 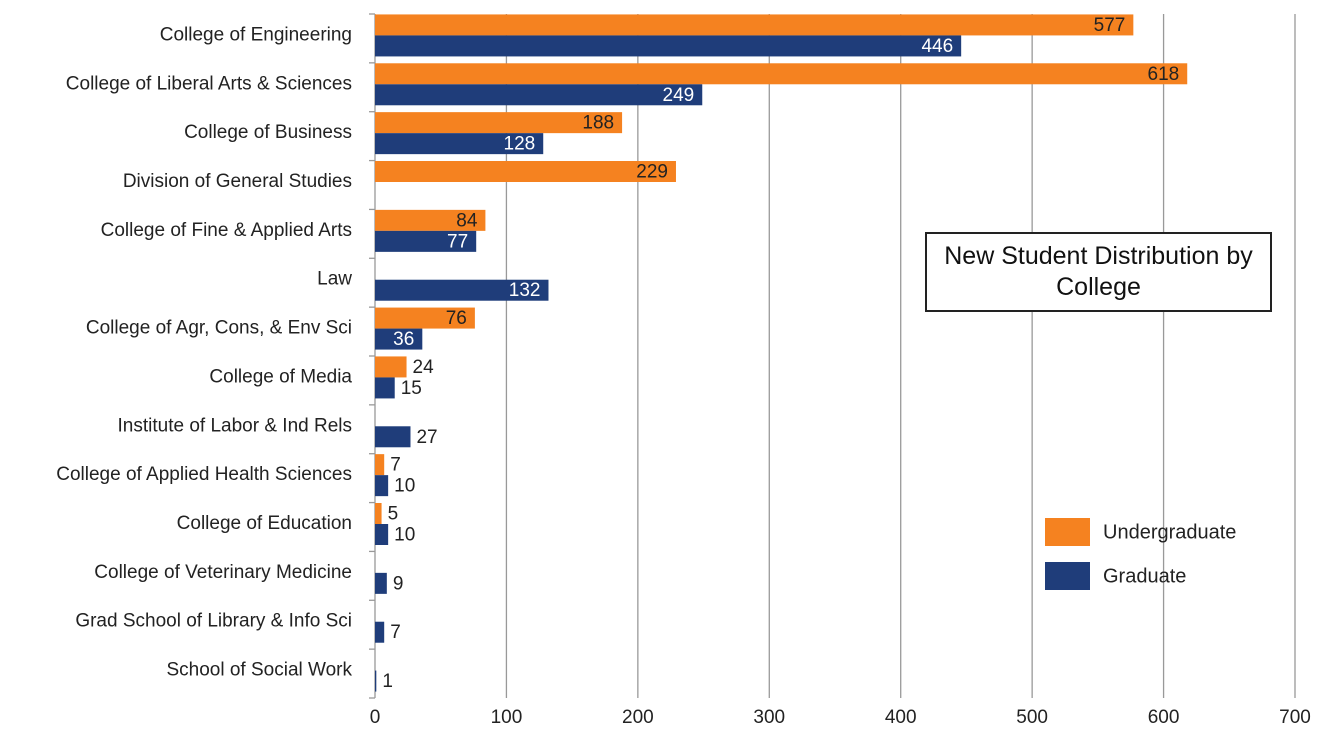 What do you see at coordinates (334, 279) in the screenshot?
I see `y-tick-label: Law` at bounding box center [334, 279].